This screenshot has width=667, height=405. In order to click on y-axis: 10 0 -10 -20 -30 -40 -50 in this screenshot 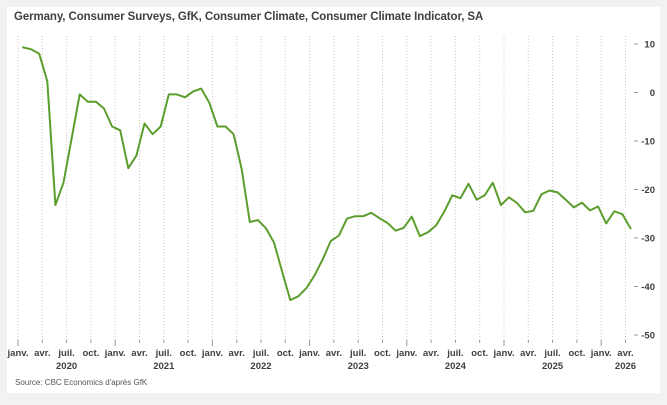, I will do `click(644, 191)`.